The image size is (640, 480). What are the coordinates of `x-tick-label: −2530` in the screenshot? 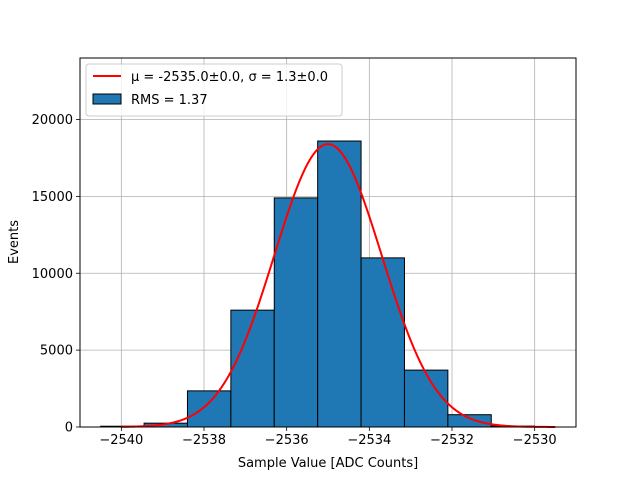 It's located at (535, 440).